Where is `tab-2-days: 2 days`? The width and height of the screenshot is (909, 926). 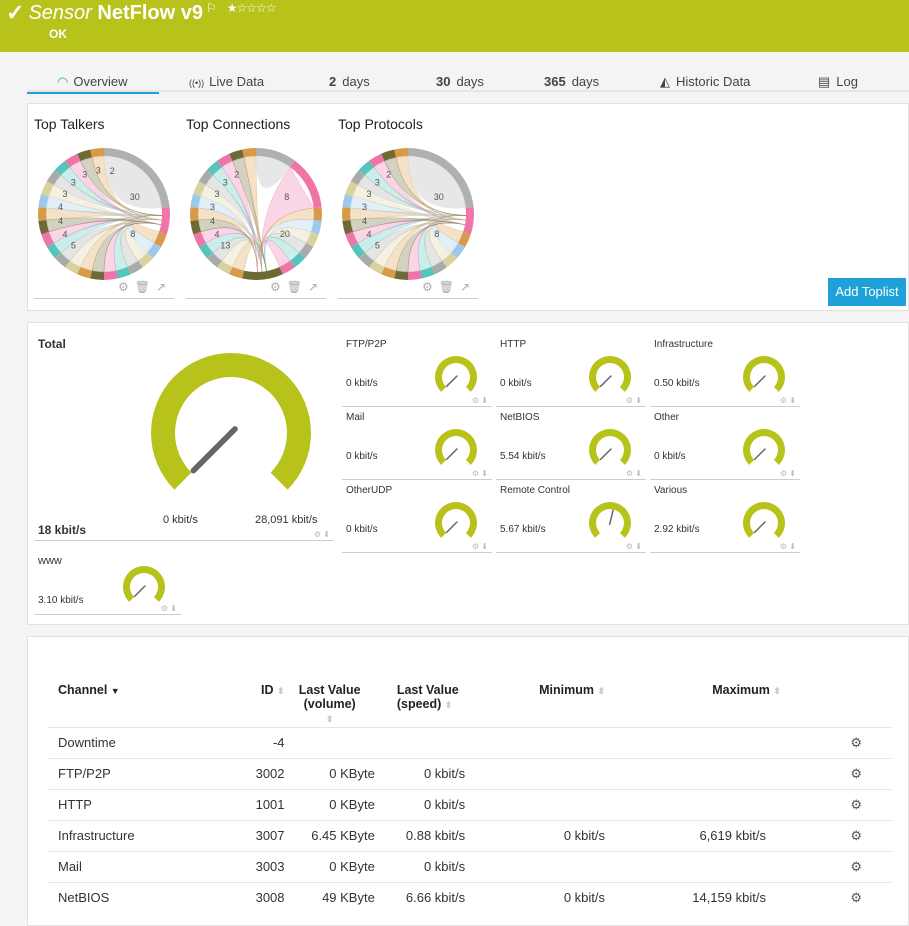
tab-2-days: 2 days is located at coordinates (349, 81).